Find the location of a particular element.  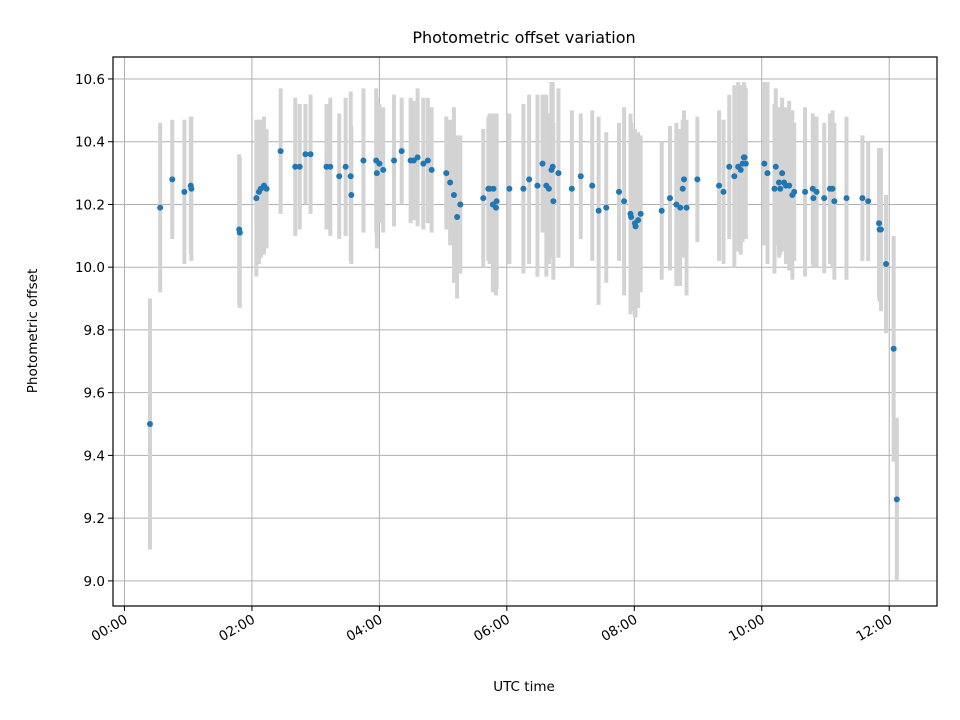

y-tick-label: 10.0 is located at coordinates (90, 268).